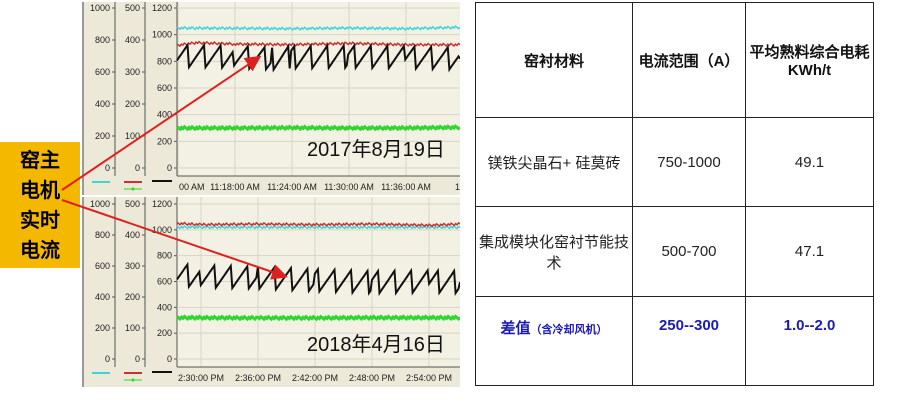 The height and width of the screenshot is (402, 904). Describe the element at coordinates (376, 345) in the screenshot. I see `date-label-2018: 2018年4月16日` at that location.